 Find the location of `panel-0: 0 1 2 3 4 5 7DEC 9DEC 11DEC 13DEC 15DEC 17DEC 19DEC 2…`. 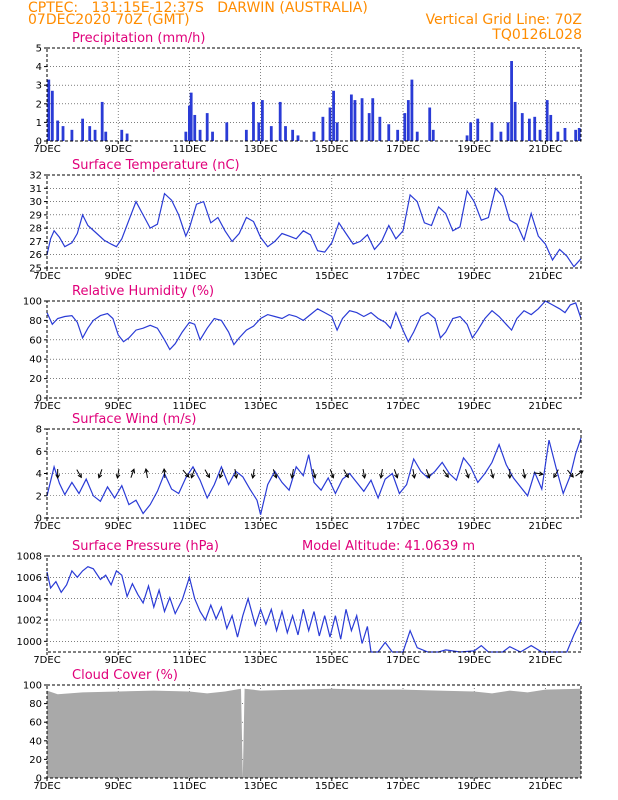

panel-0: 0 1 2 3 4 5 7DEC 9DEC 11DEC 13DEC 15DEC 17DEC 19DEC 2… is located at coordinates (307, 93).